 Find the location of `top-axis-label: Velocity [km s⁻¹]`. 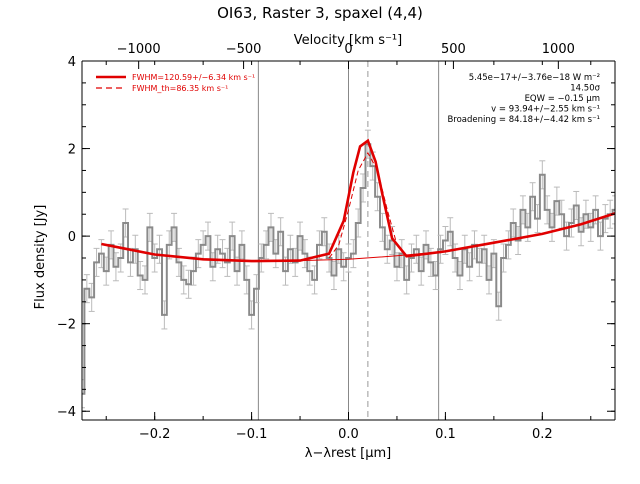

top-axis-label: Velocity [km s⁻¹] is located at coordinates (348, 40).